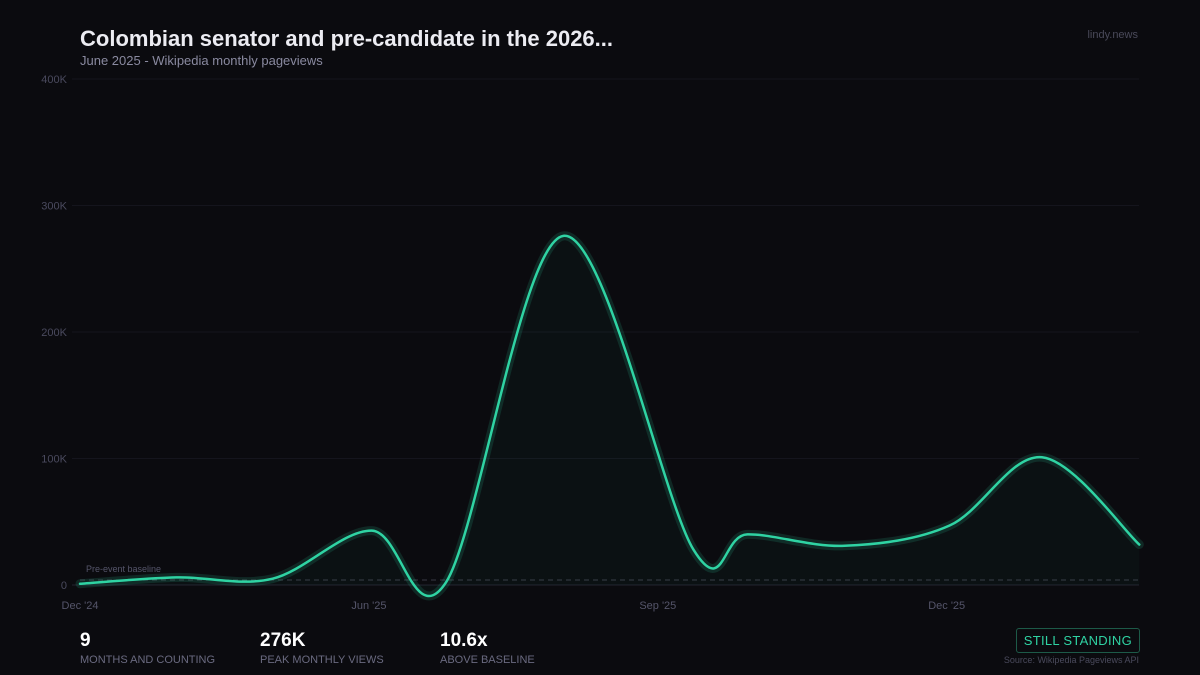 This screenshot has width=1200, height=675. I want to click on stat-label: MONTHS AND COUNTING, so click(148, 660).